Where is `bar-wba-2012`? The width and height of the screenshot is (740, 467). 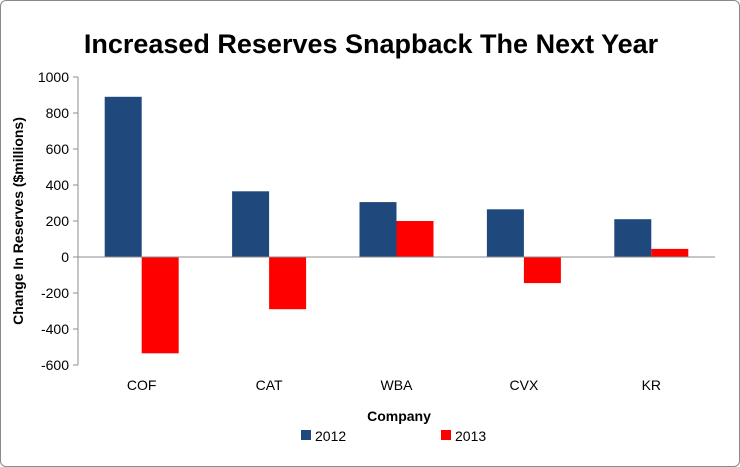 bar-wba-2012 is located at coordinates (378, 229).